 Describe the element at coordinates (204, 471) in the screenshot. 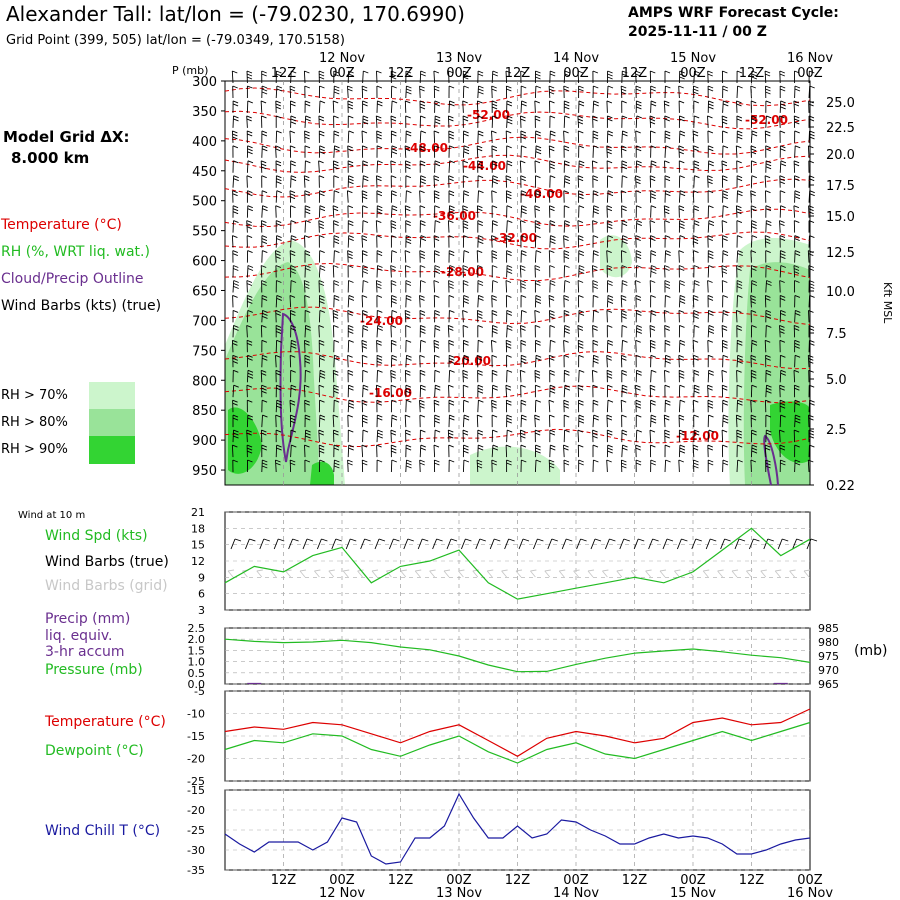

I see `pressure-tick-label: 950` at that location.